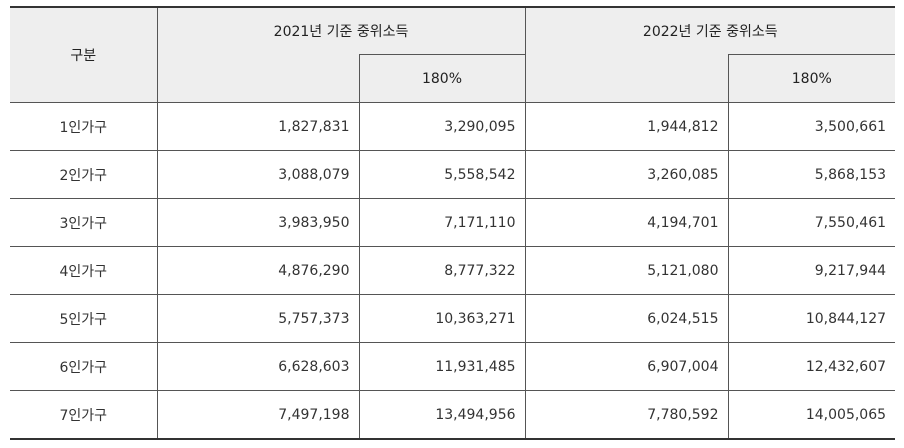 The width and height of the screenshot is (904, 448). Describe the element at coordinates (626, 271) in the screenshot. I see `cell-2022-median: 5,121,080` at that location.